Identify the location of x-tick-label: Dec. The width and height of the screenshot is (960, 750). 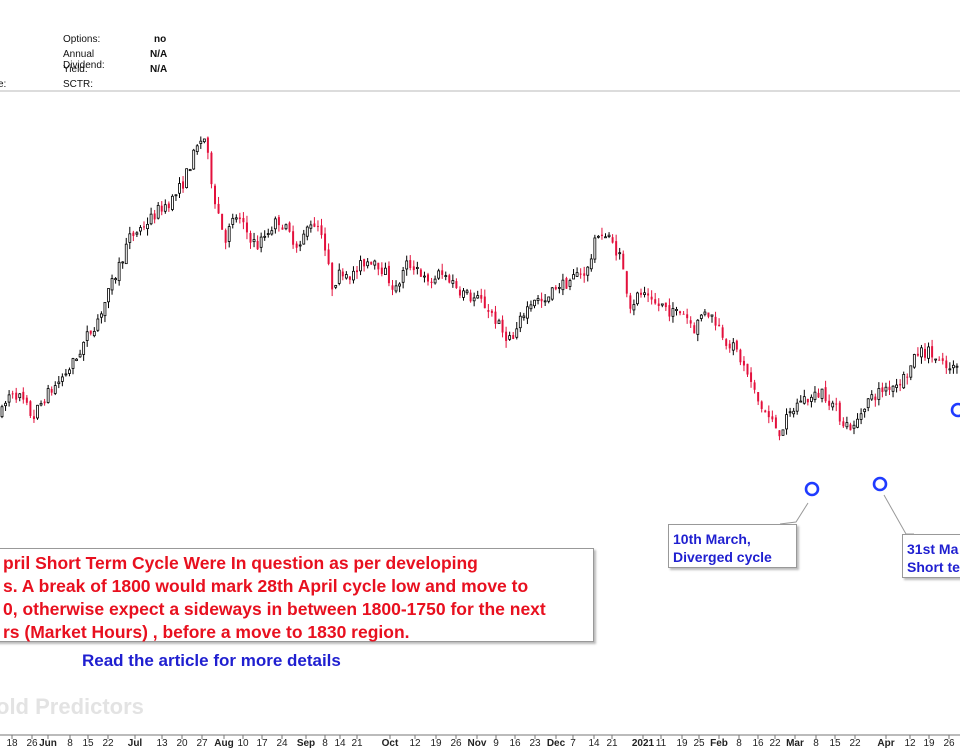
(556, 743).